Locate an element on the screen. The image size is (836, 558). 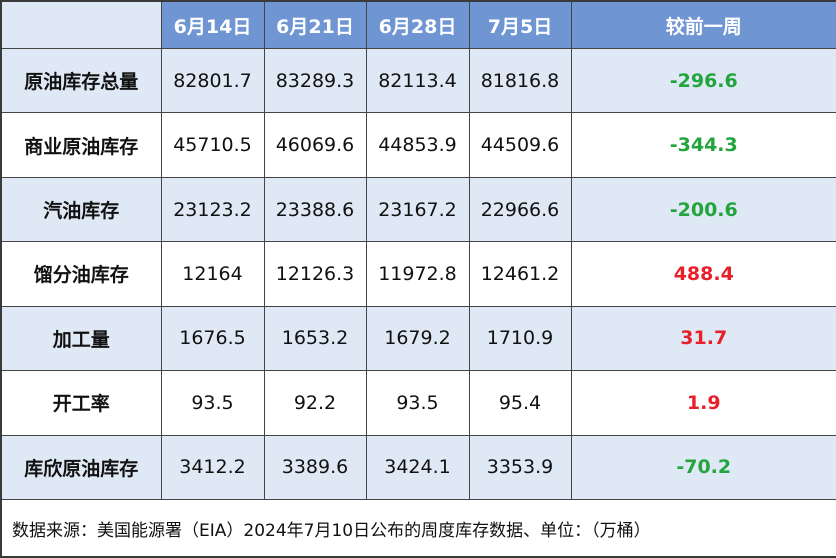
table-row: 商业原油库存 45710.5 46069.6 44853.9 44509.6 -344.3 is located at coordinates (418, 145).